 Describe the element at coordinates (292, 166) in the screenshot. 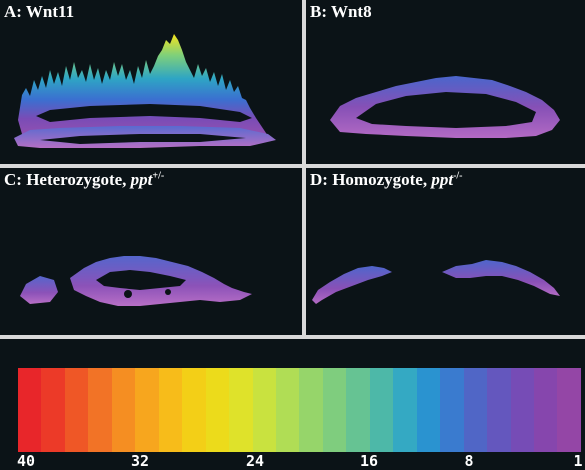

I see `panel-divider-horizontal` at that location.